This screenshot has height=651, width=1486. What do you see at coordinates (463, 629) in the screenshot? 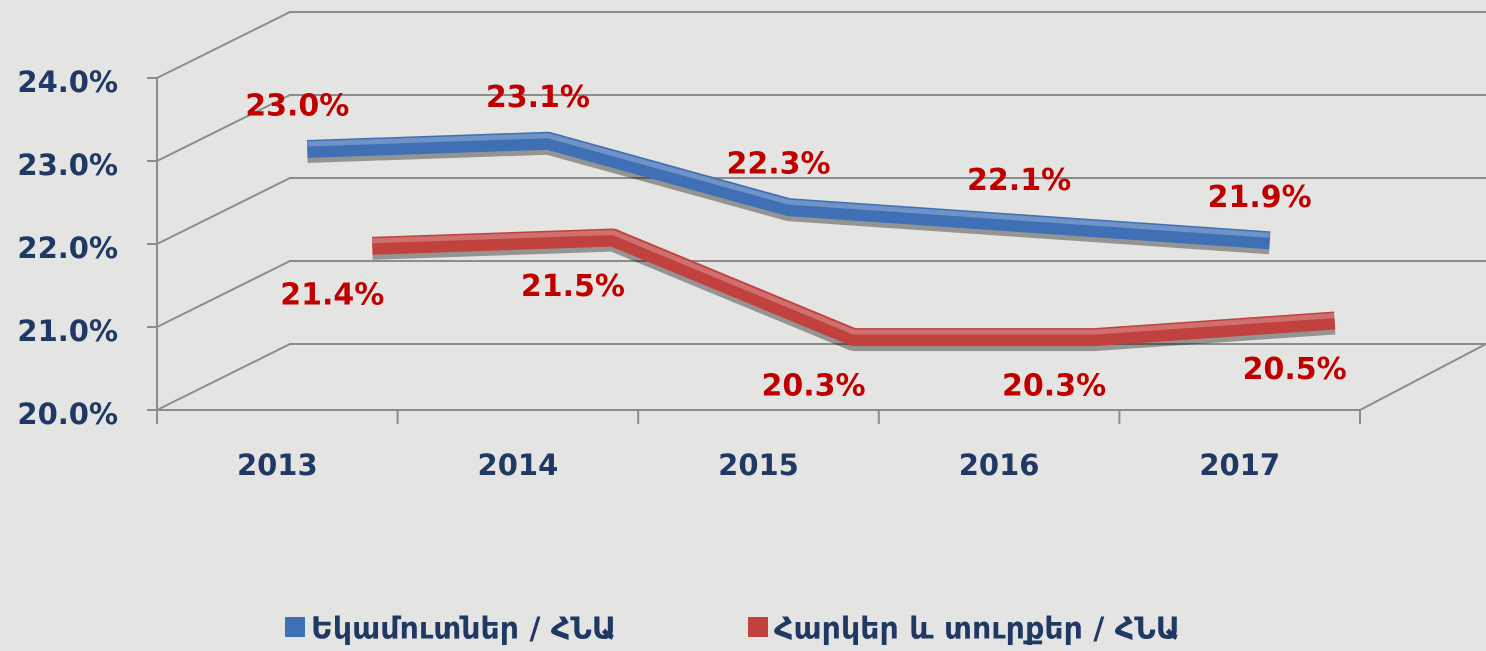
I see `legend-label: Եկամուտներ / ՀՆԱ` at bounding box center [463, 629].